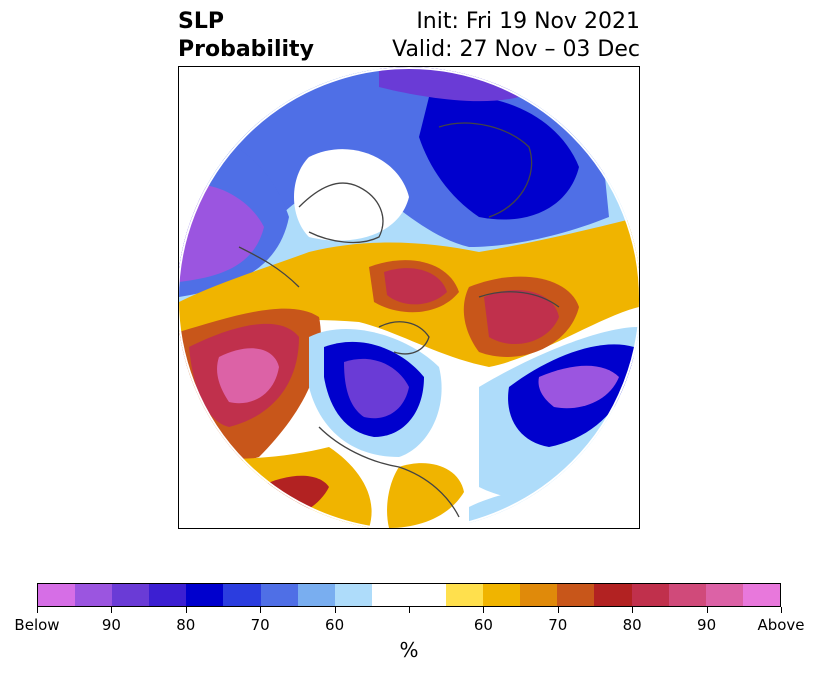 This screenshot has height=676, width=819. What do you see at coordinates (781, 625) in the screenshot?
I see `colorbar-tick-label: Above` at bounding box center [781, 625].